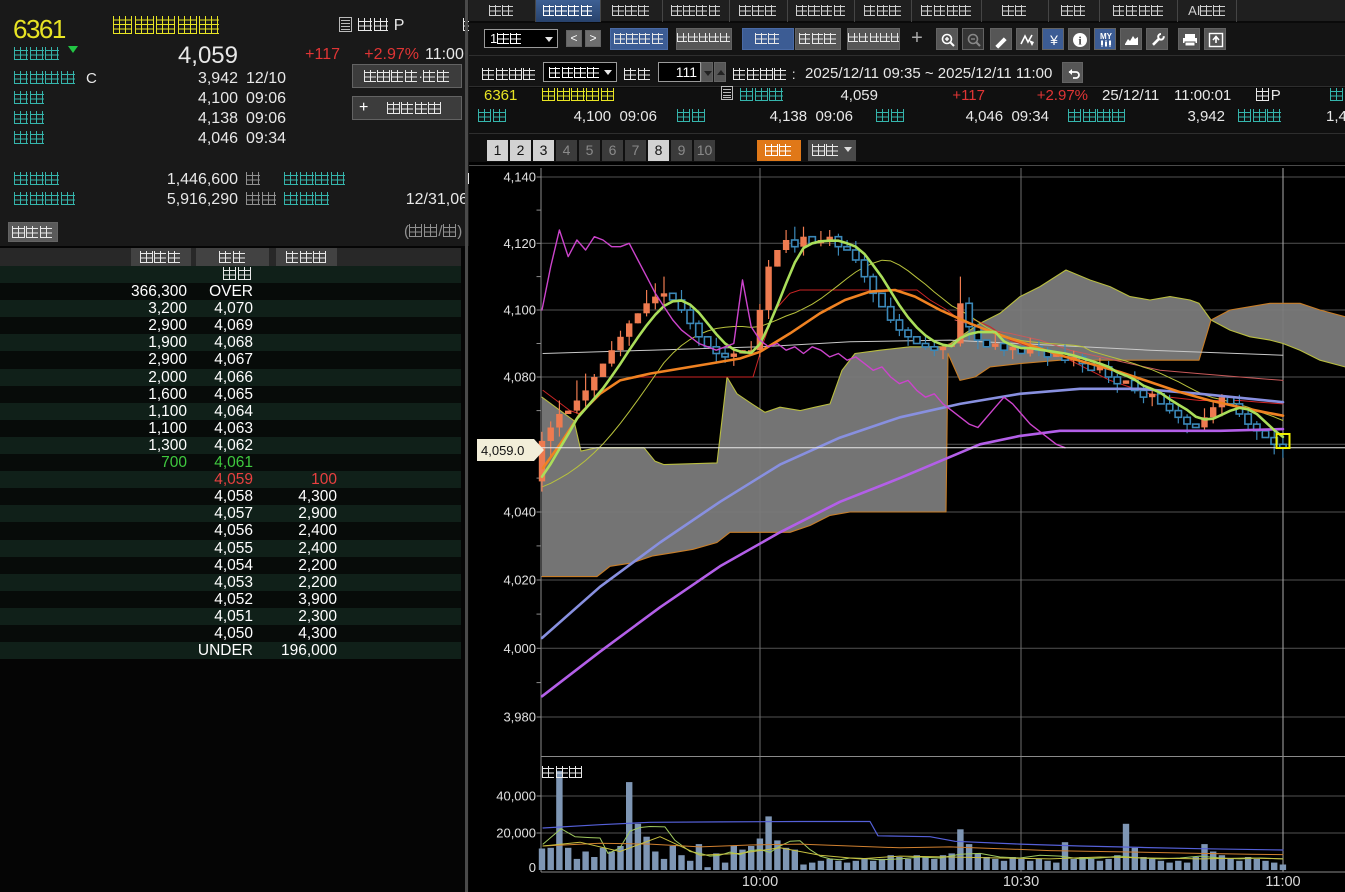 Image resolution: width=1345 pixels, height=892 pixels. I want to click on svg-text: 0, so click(532, 867).